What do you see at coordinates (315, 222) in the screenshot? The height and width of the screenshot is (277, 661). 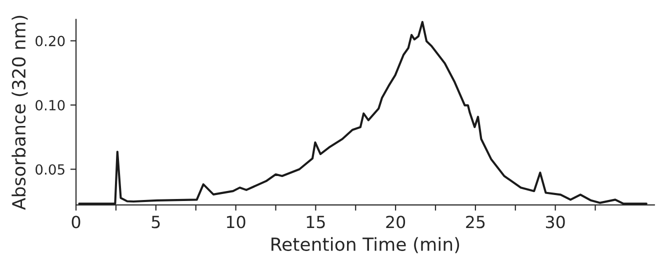 I see `x-tick-label: 15` at bounding box center [315, 222].